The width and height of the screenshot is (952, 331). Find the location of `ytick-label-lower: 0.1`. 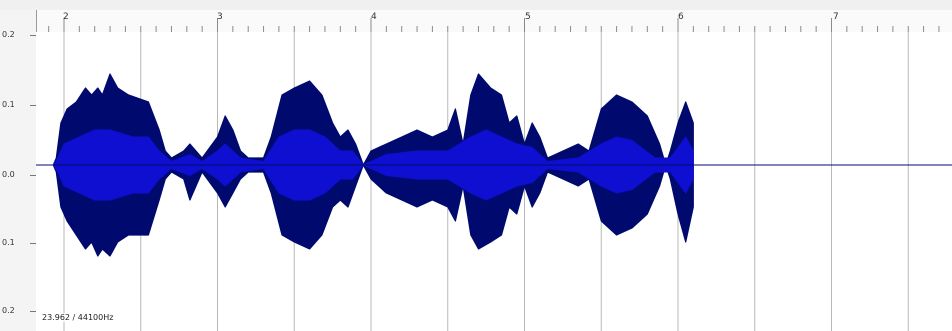

ytick-label-lower: 0.1 is located at coordinates (8, 242).